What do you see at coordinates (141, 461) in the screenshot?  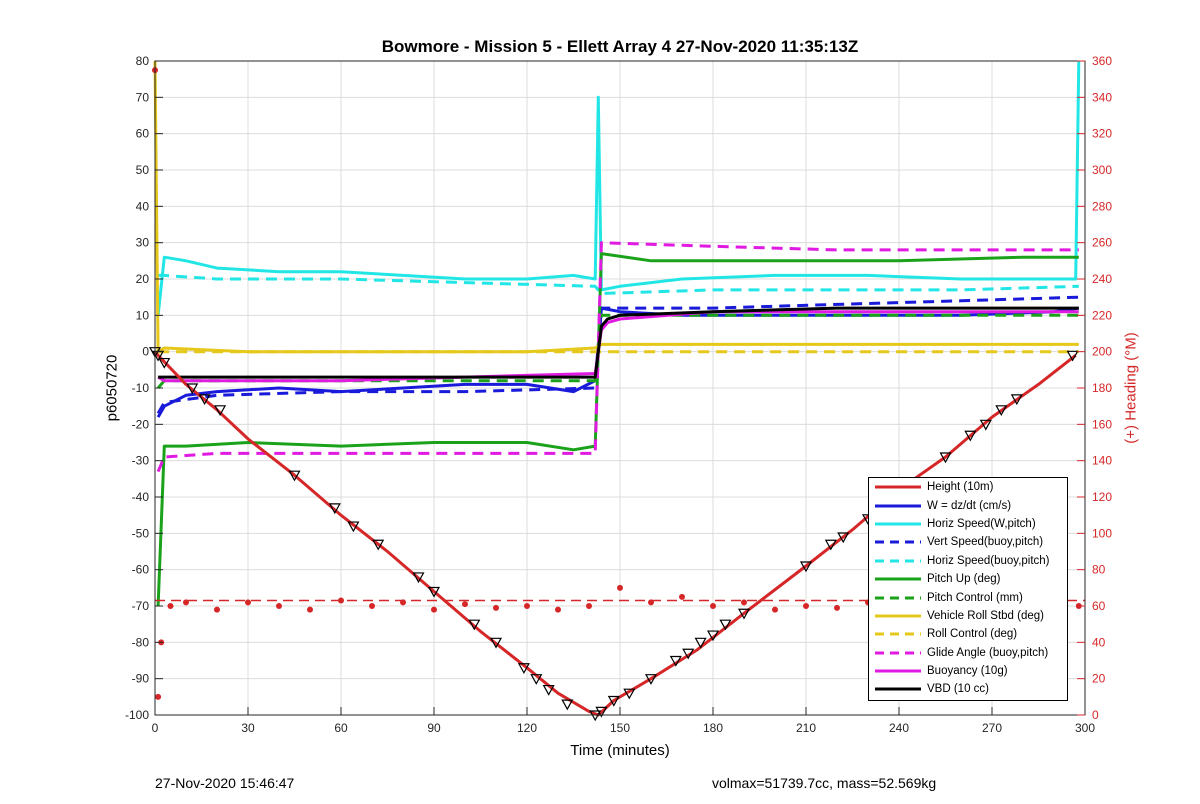 I see `y-tick-label: -30` at bounding box center [141, 461].